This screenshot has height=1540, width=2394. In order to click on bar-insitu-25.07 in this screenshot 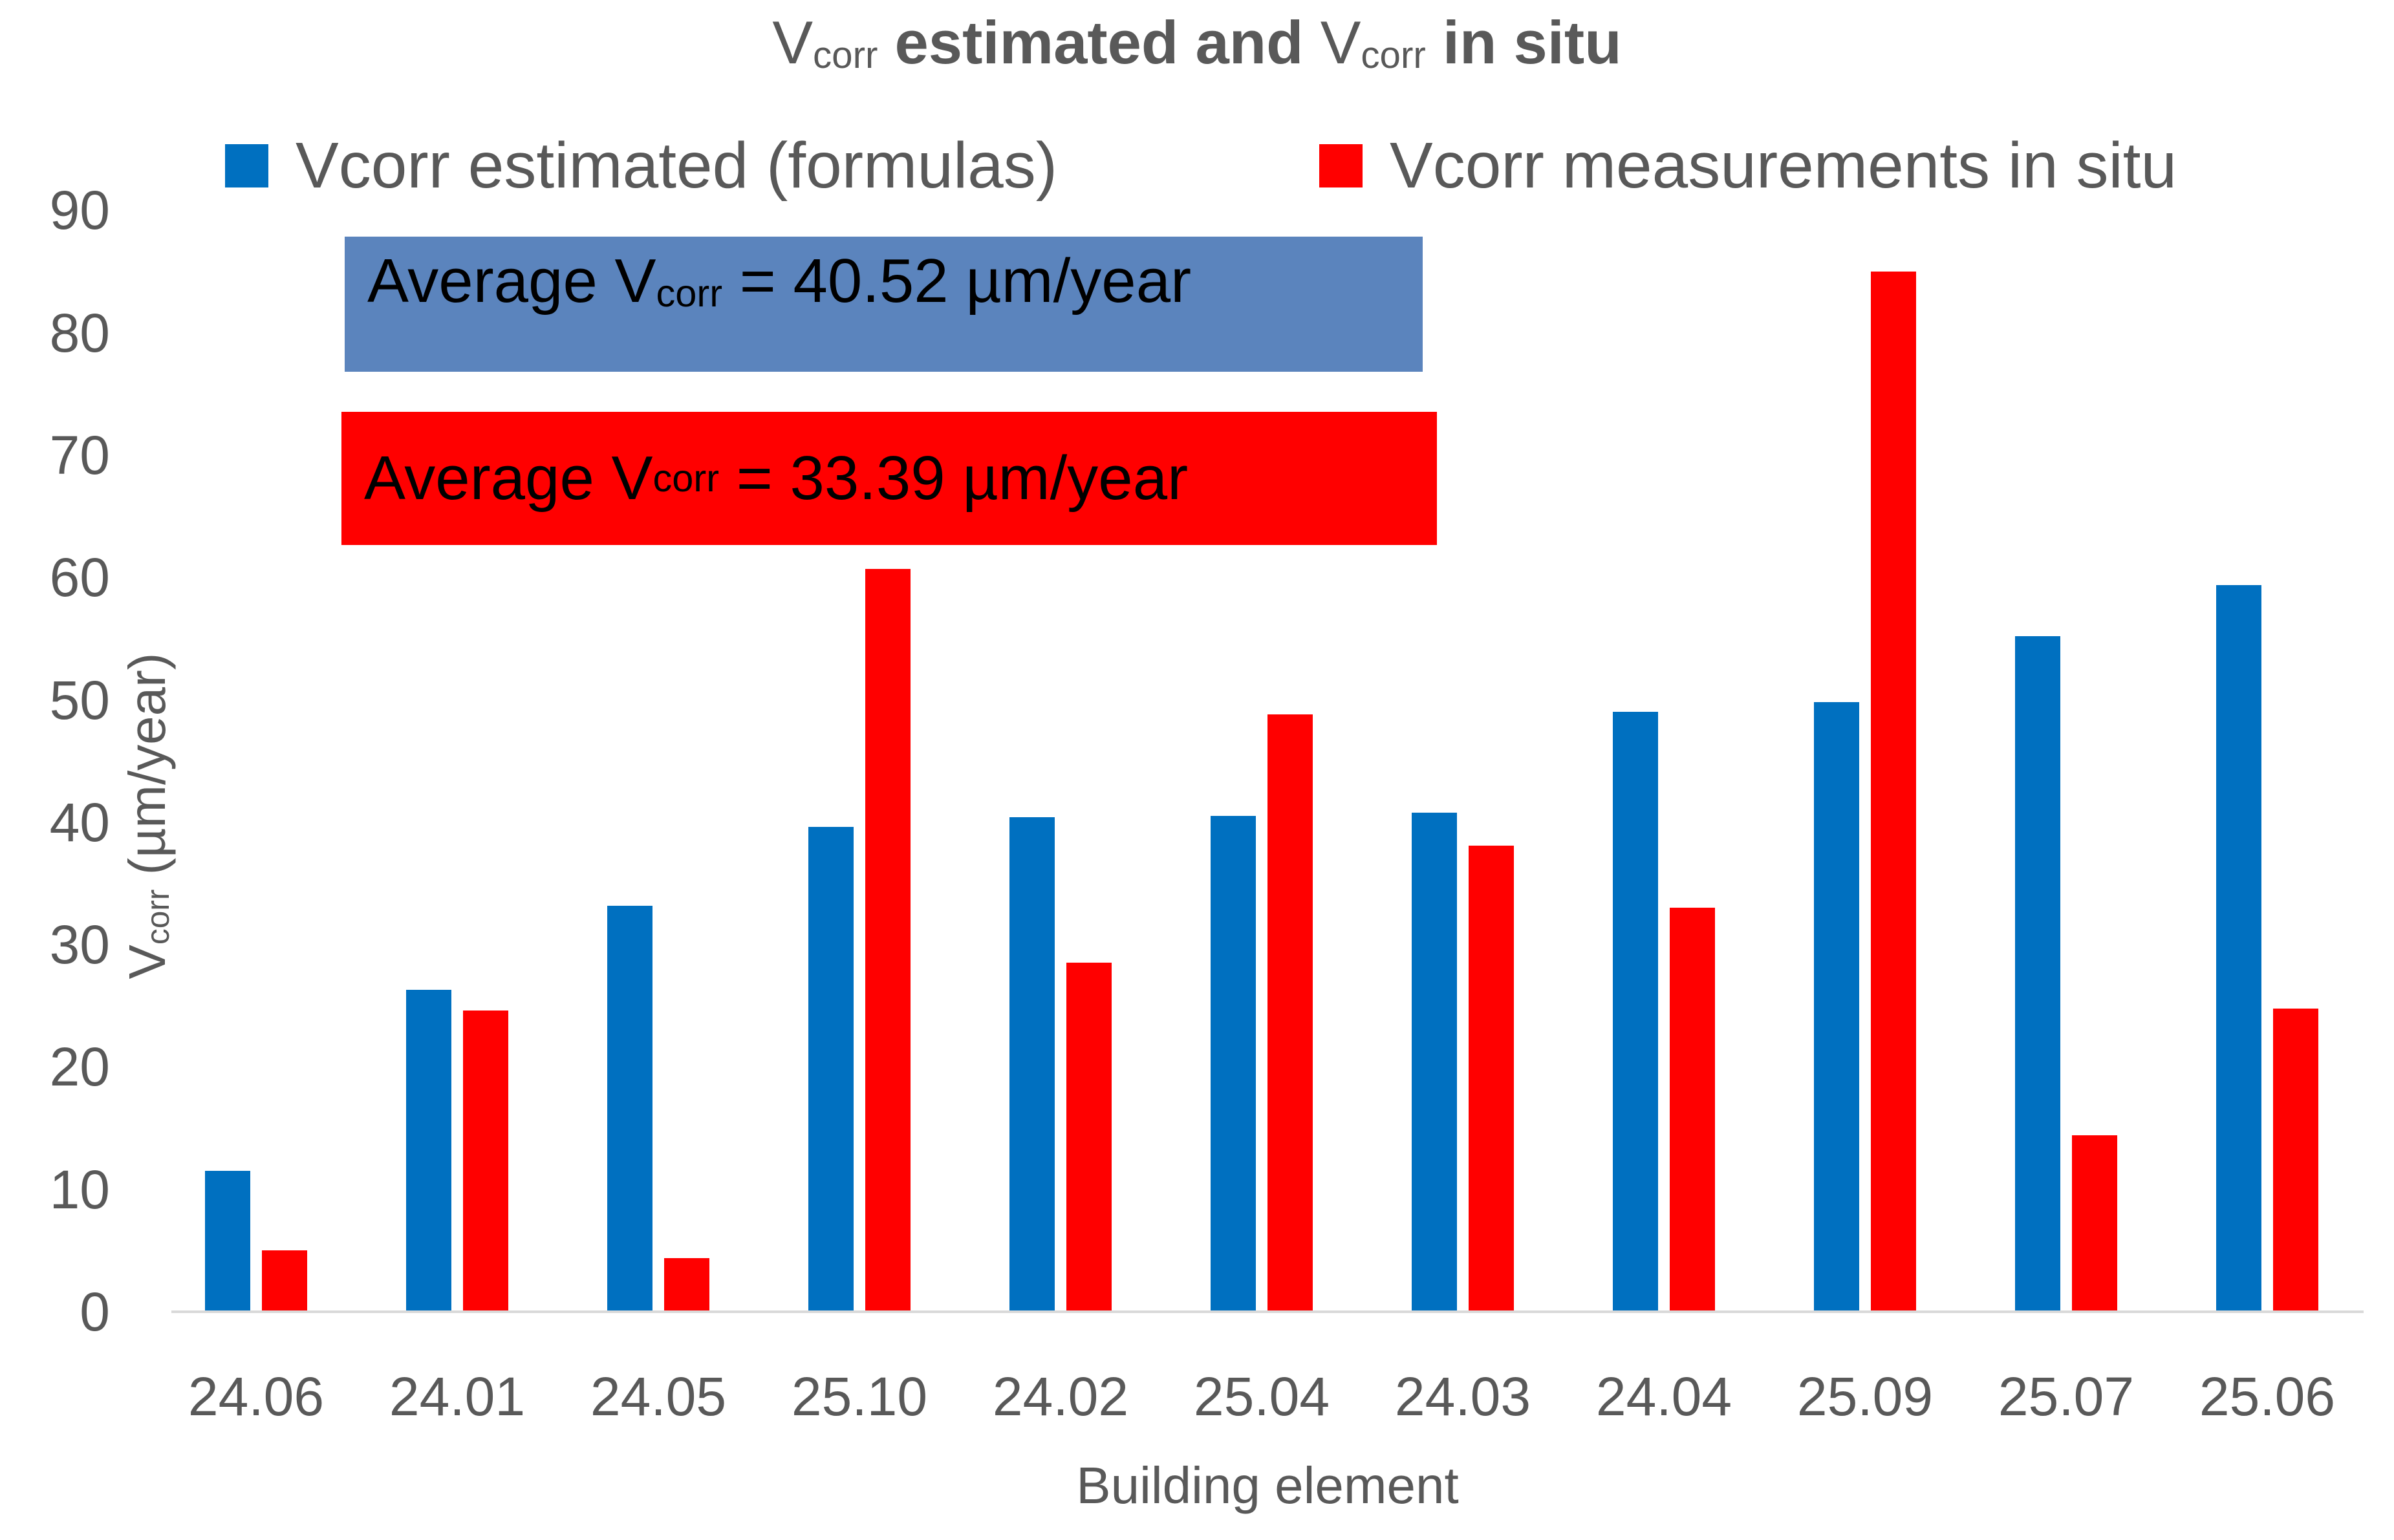, I will do `click(2094, 1223)`.